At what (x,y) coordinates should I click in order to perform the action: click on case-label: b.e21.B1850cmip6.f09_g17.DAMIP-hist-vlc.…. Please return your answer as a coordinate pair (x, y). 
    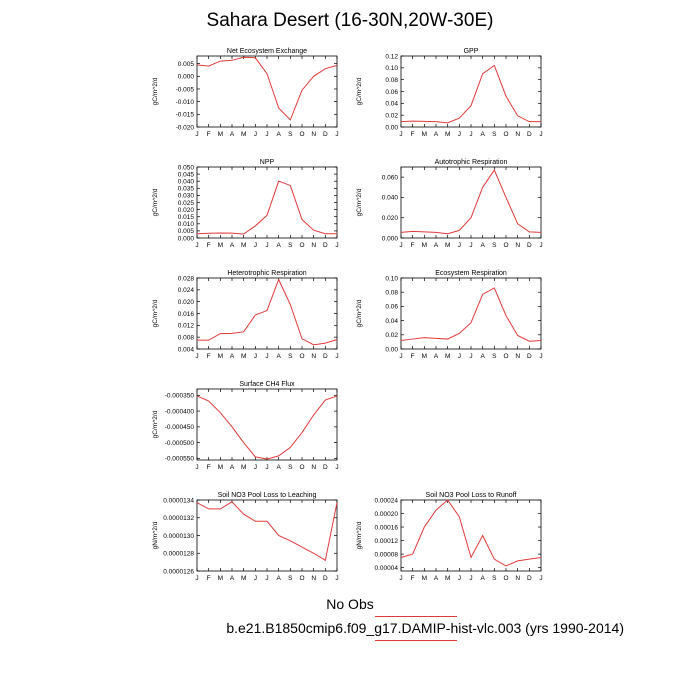
    Looking at the image, I should click on (425, 628).